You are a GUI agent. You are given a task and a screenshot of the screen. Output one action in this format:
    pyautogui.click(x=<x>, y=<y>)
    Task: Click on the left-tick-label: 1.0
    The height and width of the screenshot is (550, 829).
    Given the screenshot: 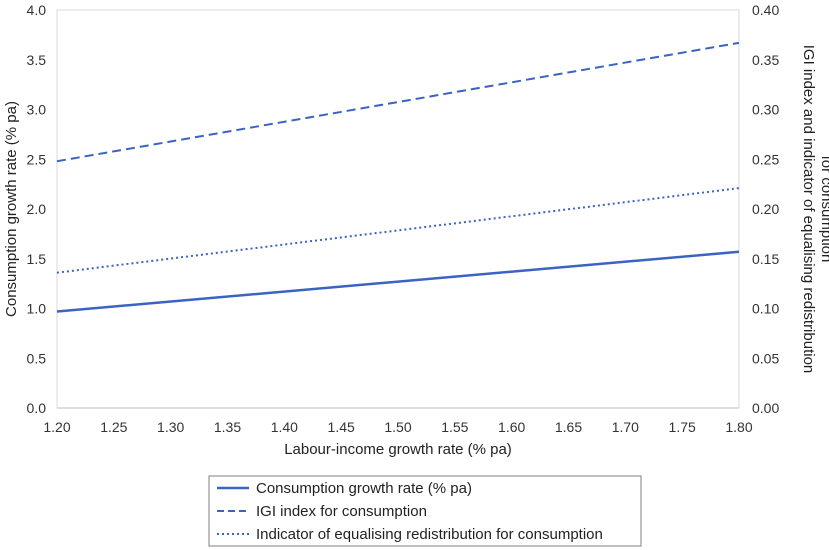 What is the action you would take?
    pyautogui.click(x=37, y=309)
    